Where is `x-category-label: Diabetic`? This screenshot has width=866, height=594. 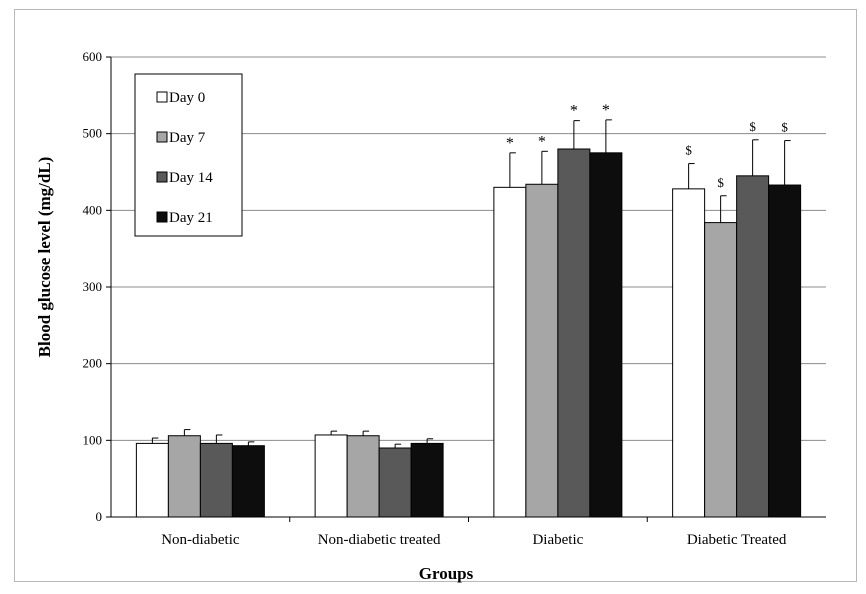 x-category-label: Diabetic is located at coordinates (557, 540).